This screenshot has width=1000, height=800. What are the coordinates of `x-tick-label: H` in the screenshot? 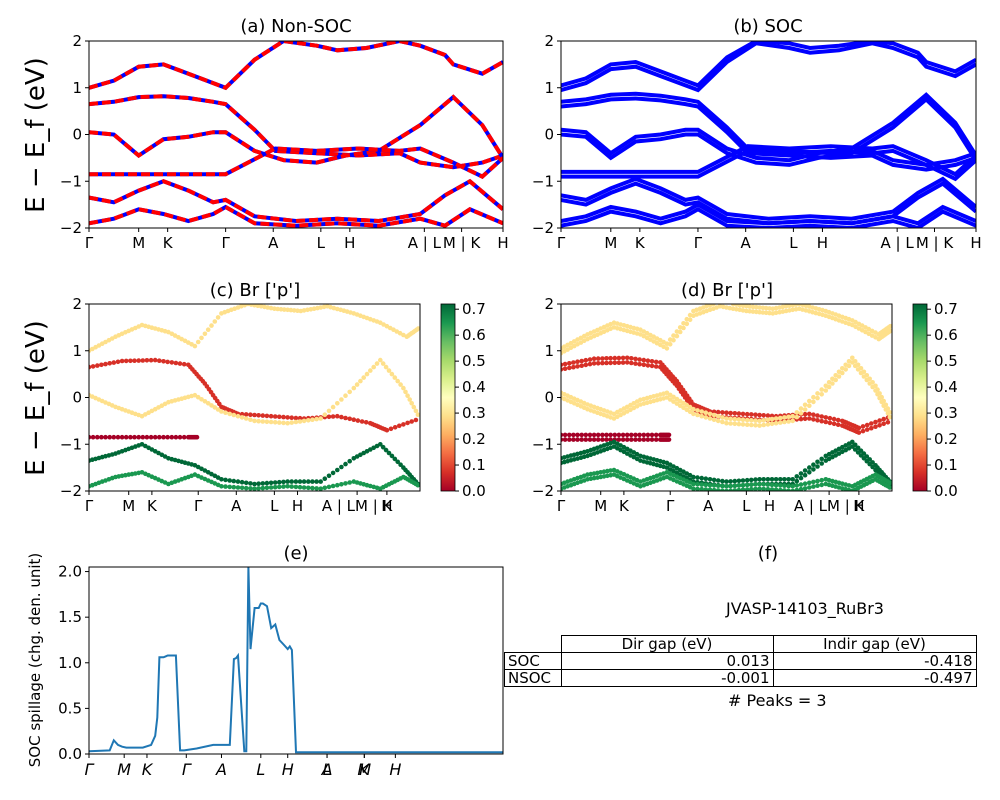 It's located at (975, 243).